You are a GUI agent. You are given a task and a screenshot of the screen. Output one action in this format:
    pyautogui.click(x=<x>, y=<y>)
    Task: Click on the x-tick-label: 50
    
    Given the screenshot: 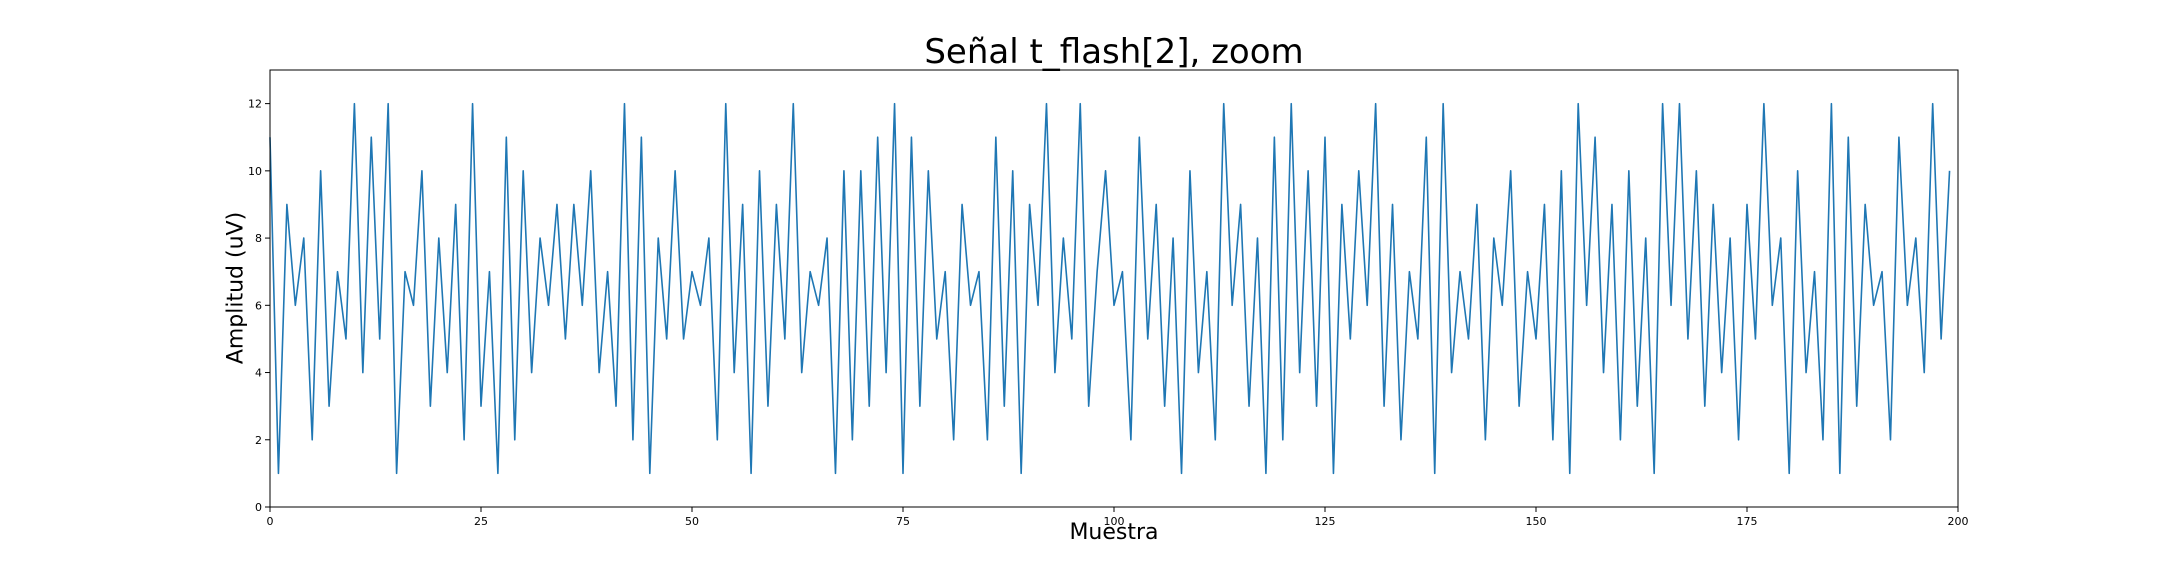 What is the action you would take?
    pyautogui.click(x=692, y=521)
    